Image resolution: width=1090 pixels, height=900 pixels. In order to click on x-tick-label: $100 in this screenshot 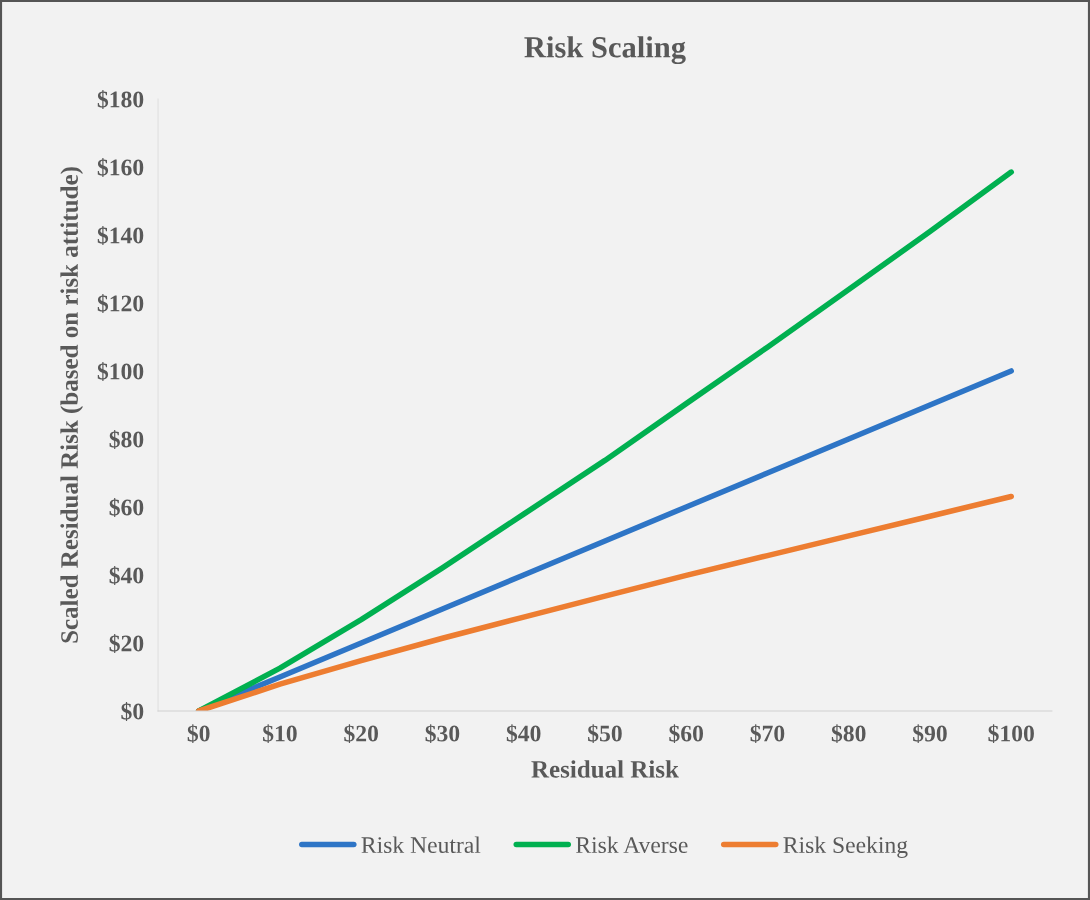, I will do `click(1011, 734)`.